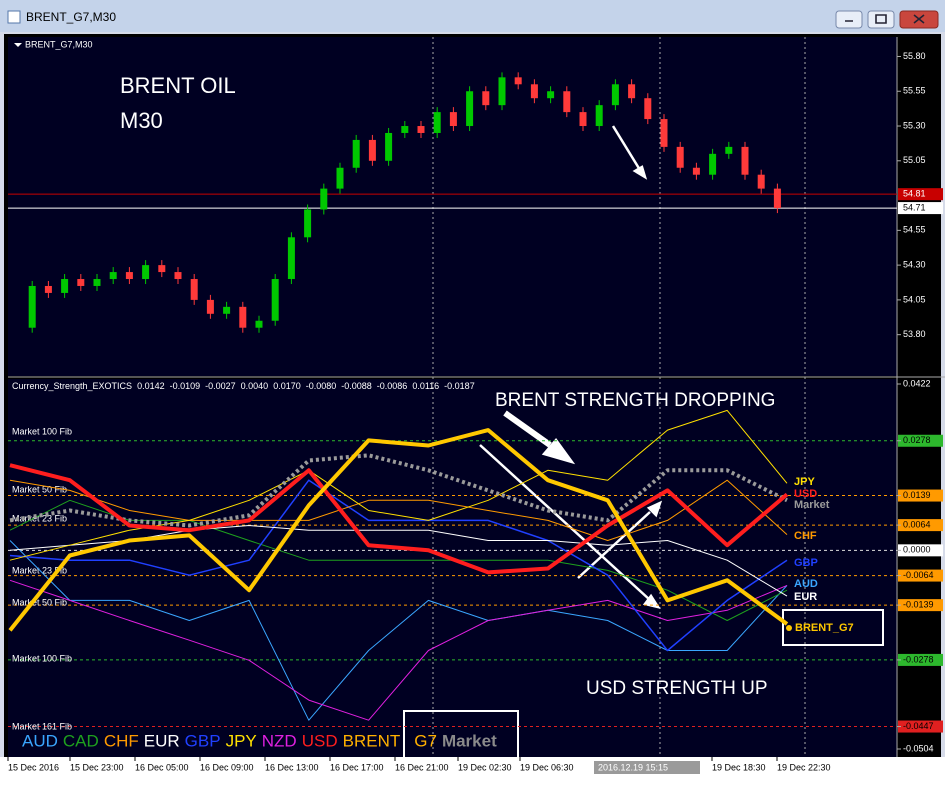 This screenshot has height=787, width=945. What do you see at coordinates (356, 386) in the screenshot?
I see `header-value: -0.0088` at bounding box center [356, 386].